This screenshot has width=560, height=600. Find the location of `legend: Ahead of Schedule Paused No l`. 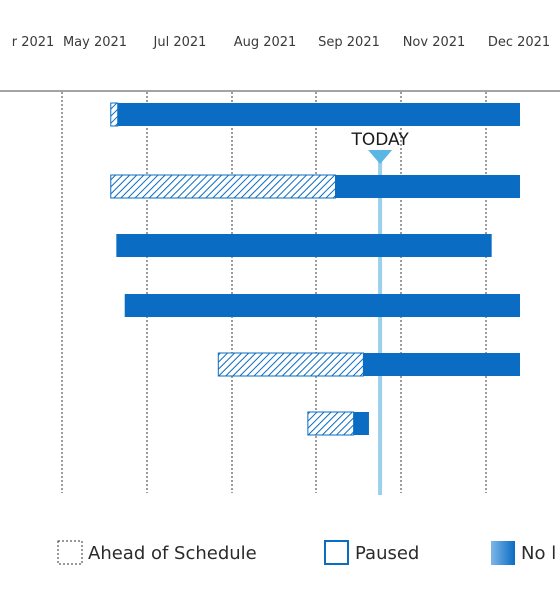

legend: Ahead of Schedule Paused No l is located at coordinates (306, 552).